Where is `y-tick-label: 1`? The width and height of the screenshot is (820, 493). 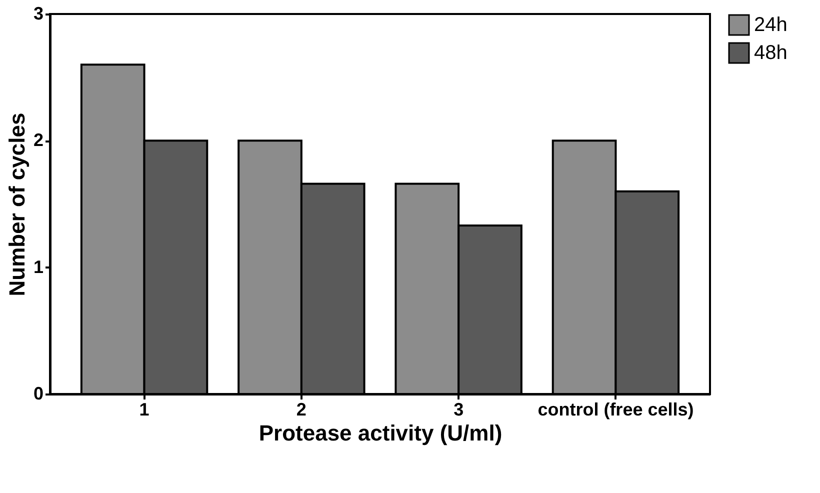
y-tick-label: 1 is located at coordinates (38, 266).